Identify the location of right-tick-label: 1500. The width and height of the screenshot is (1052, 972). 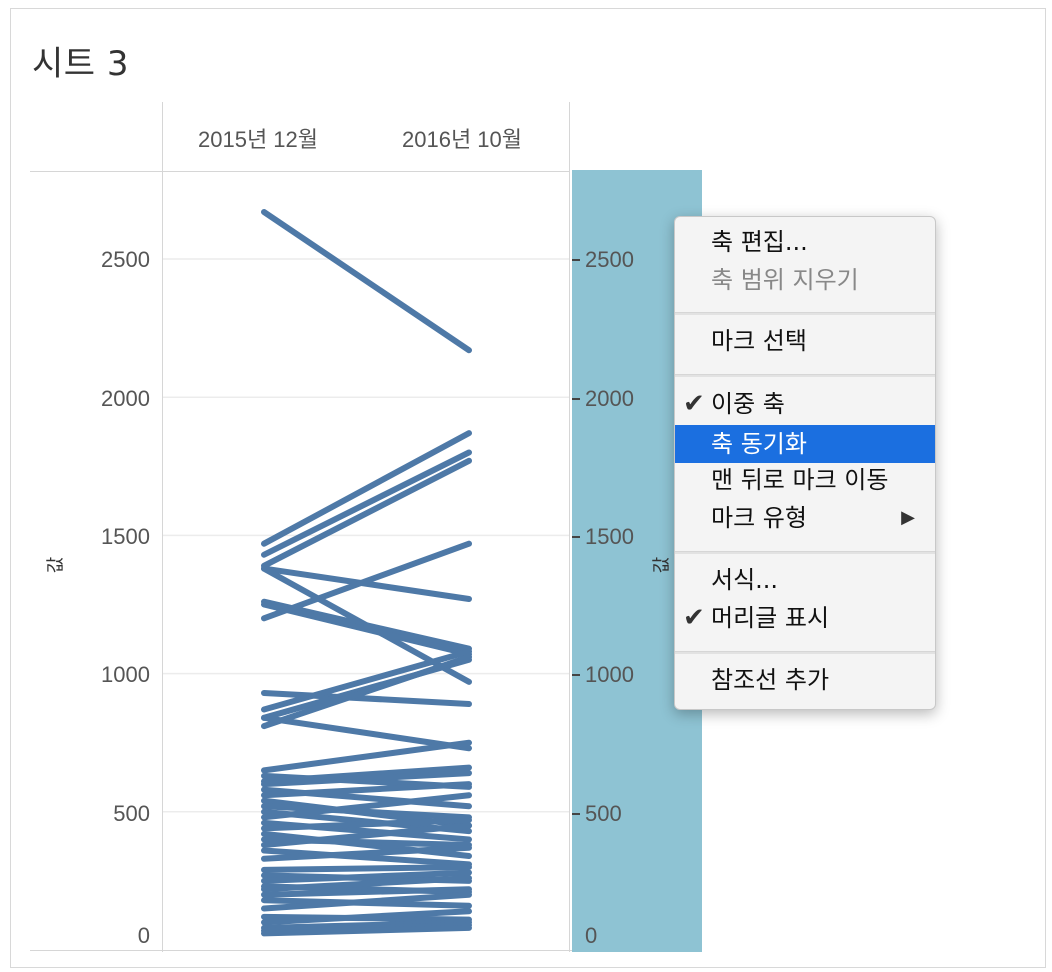
(609, 536).